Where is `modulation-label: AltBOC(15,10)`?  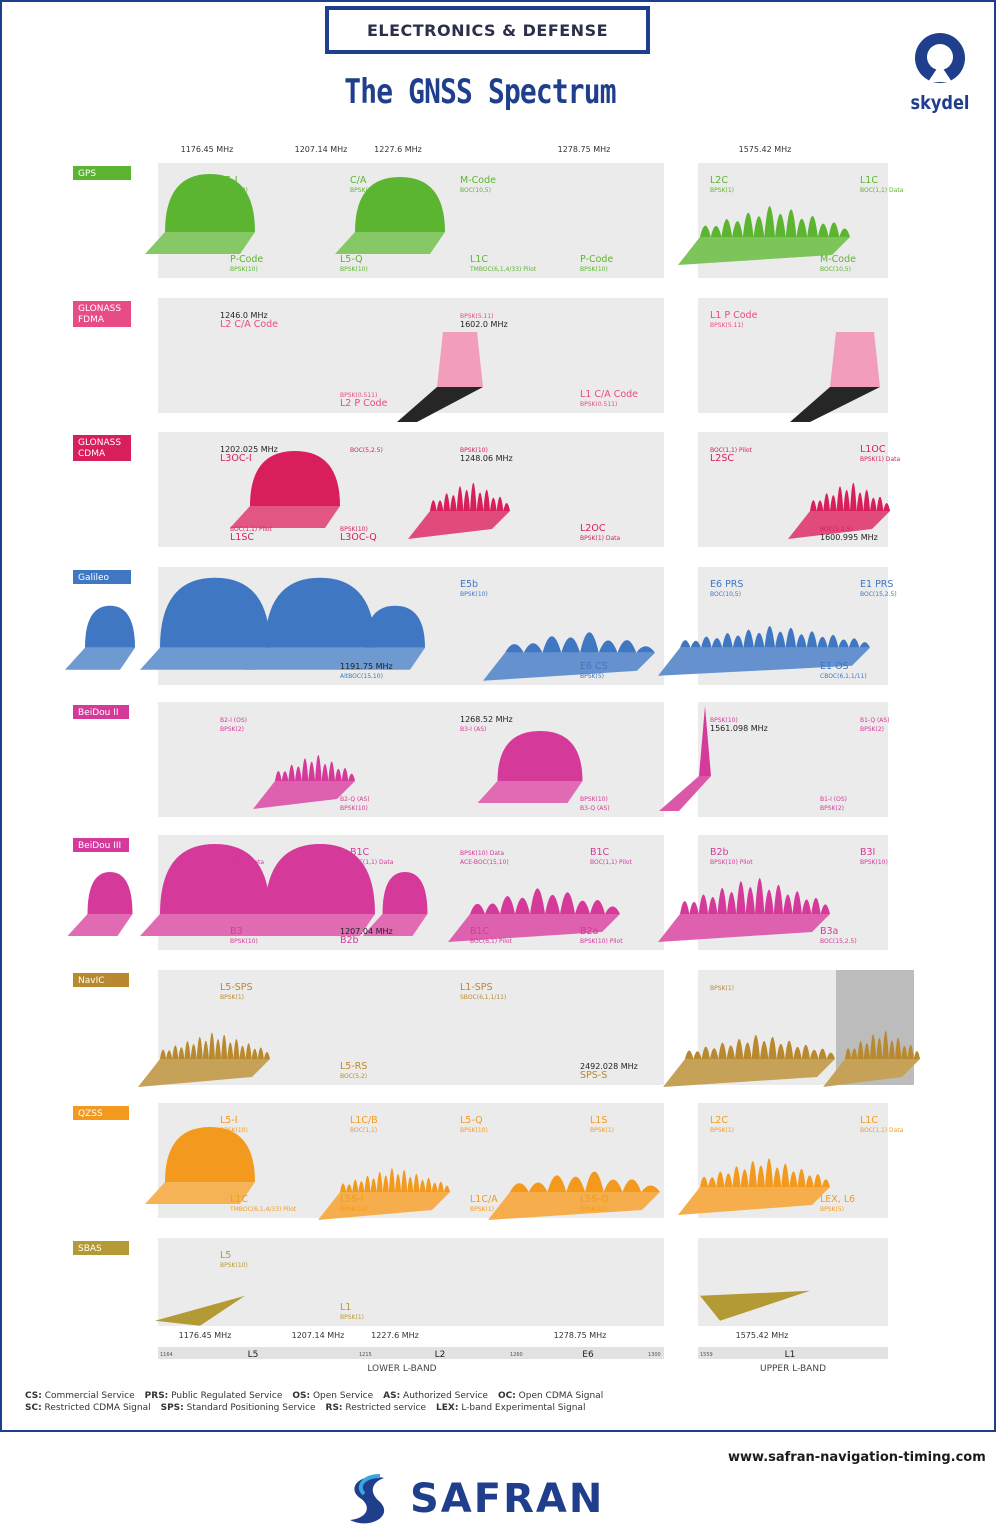
modulation-label: AltBOC(15,10) is located at coordinates (361, 676).